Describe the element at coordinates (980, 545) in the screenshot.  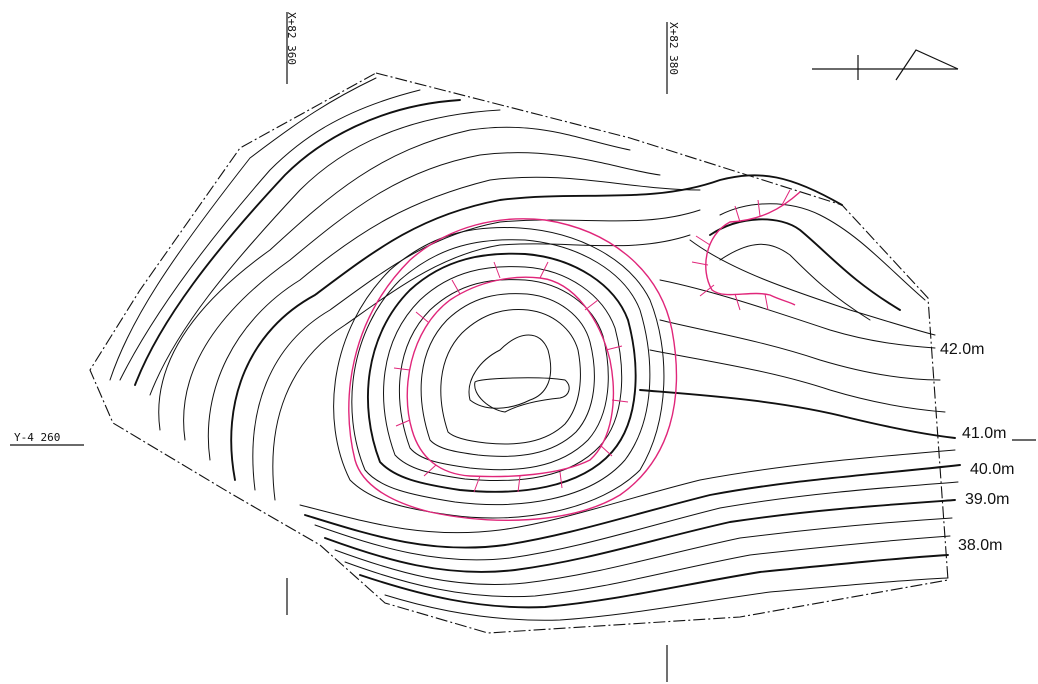
I see `elevation-label-38: 38.0m` at that location.